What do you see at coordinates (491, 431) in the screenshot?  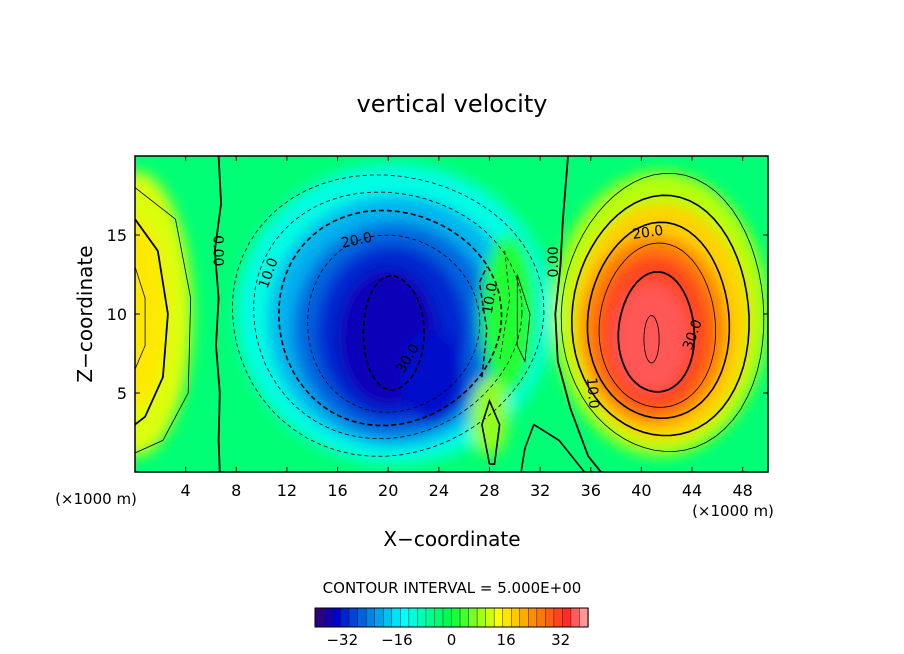 I see `contour-pos-small-loop` at bounding box center [491, 431].